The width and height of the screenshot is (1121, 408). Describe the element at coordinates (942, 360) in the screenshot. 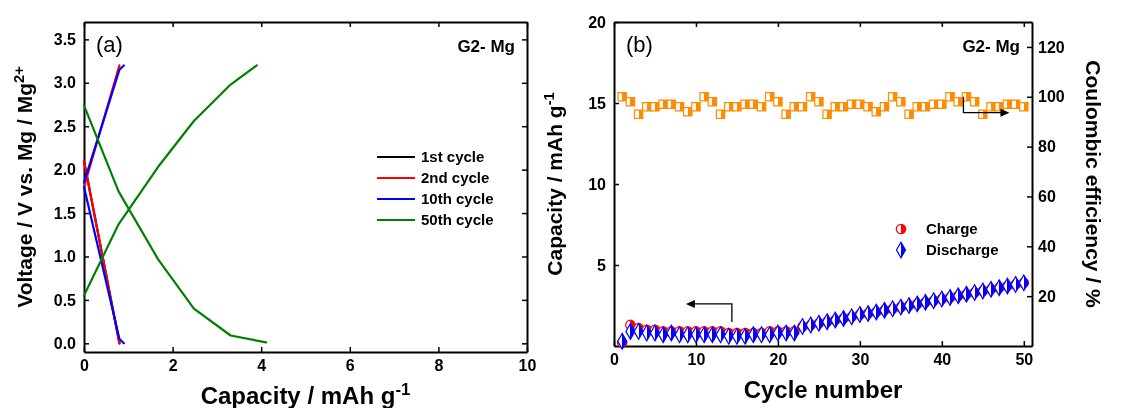

I see `x-tick-label: 40` at that location.